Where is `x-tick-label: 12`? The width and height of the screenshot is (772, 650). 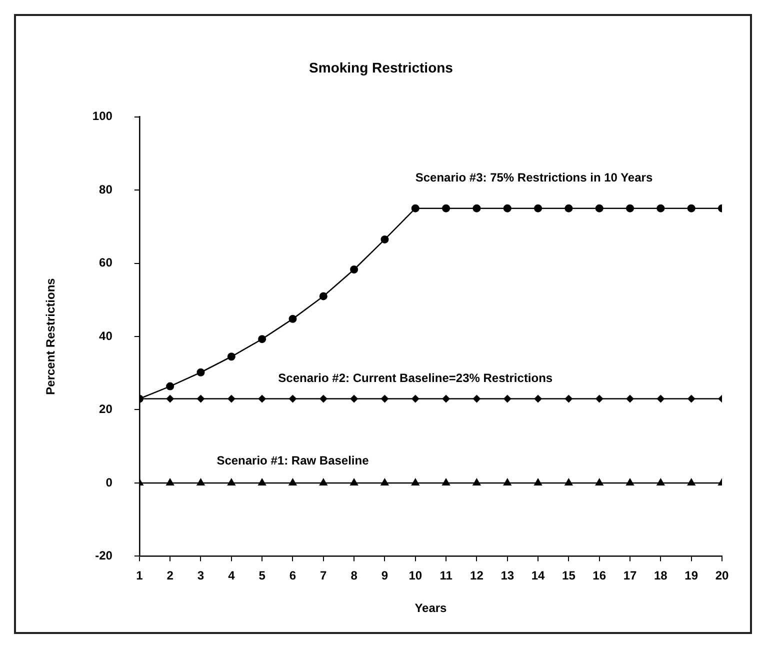
x-tick-label: 12 is located at coordinates (477, 575).